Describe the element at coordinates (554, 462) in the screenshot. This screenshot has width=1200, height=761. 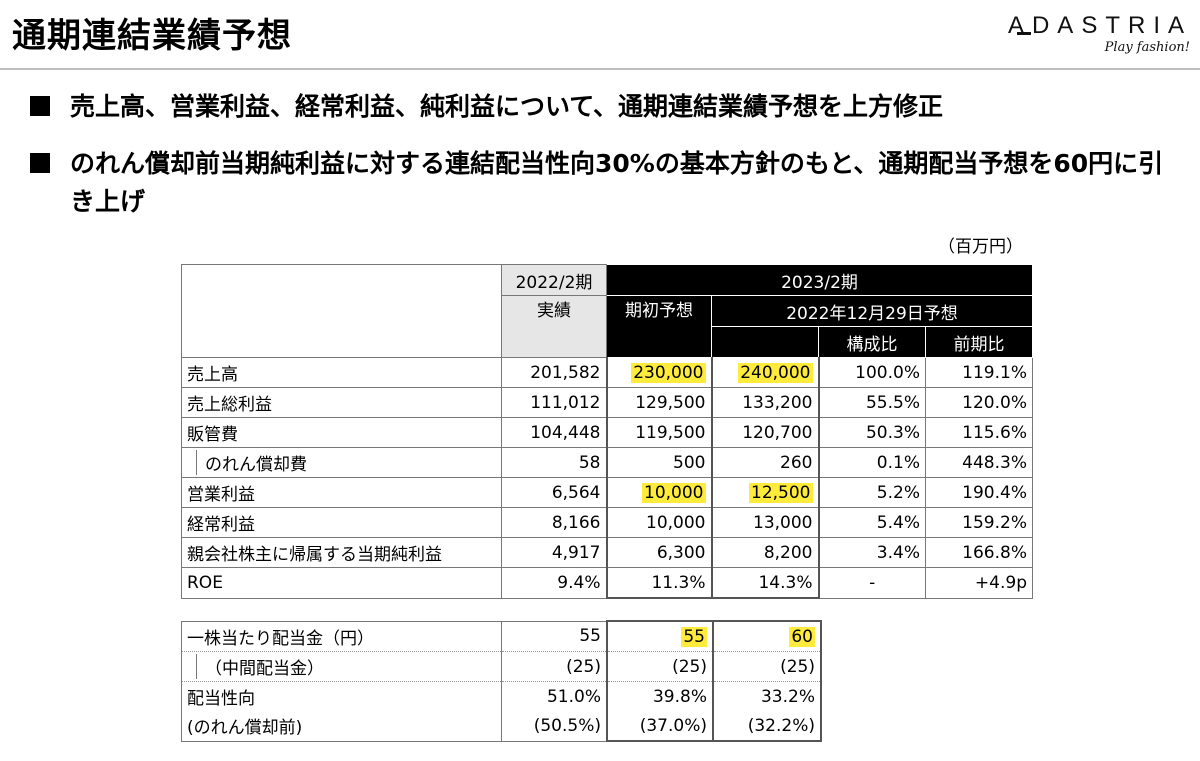
I see `cell-prev: 58` at that location.